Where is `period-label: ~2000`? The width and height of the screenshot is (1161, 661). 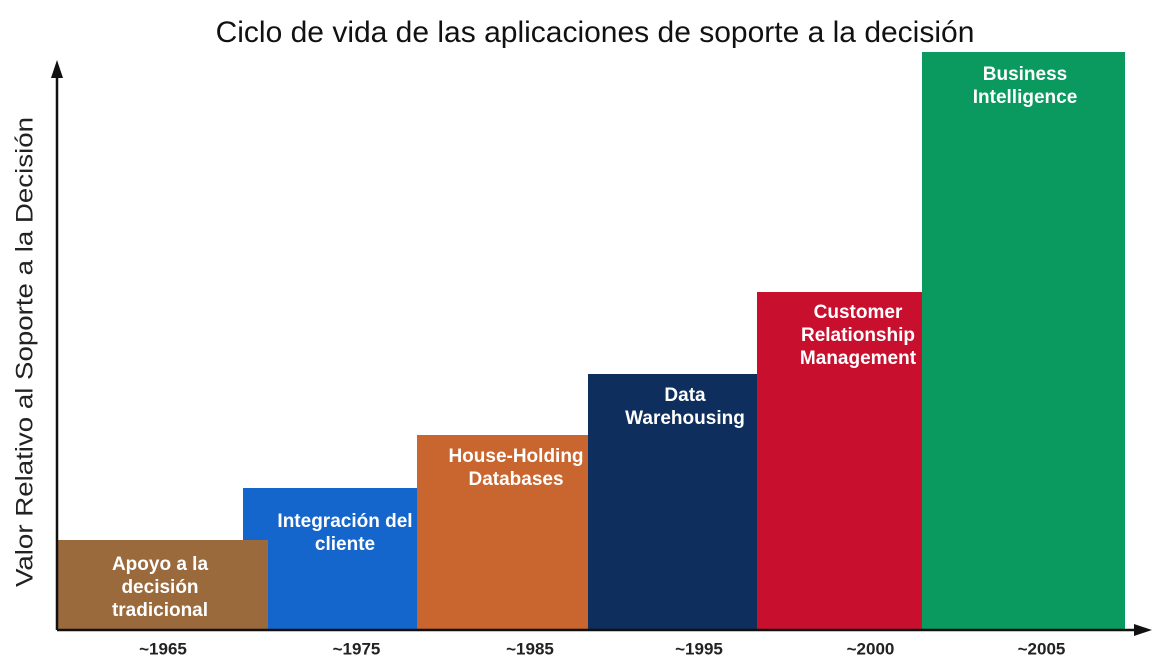 period-label: ~2000 is located at coordinates (871, 648).